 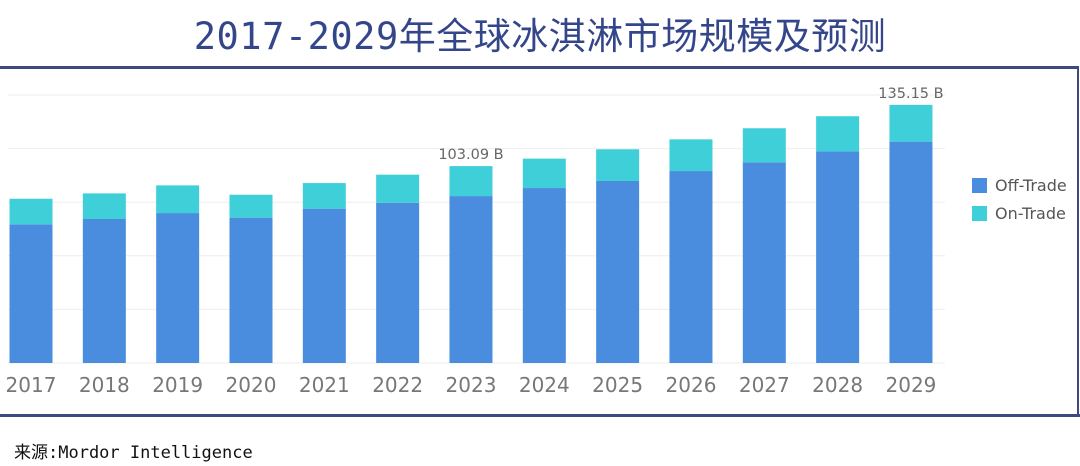 I want to click on bar-off-trade-2025, so click(x=618, y=271).